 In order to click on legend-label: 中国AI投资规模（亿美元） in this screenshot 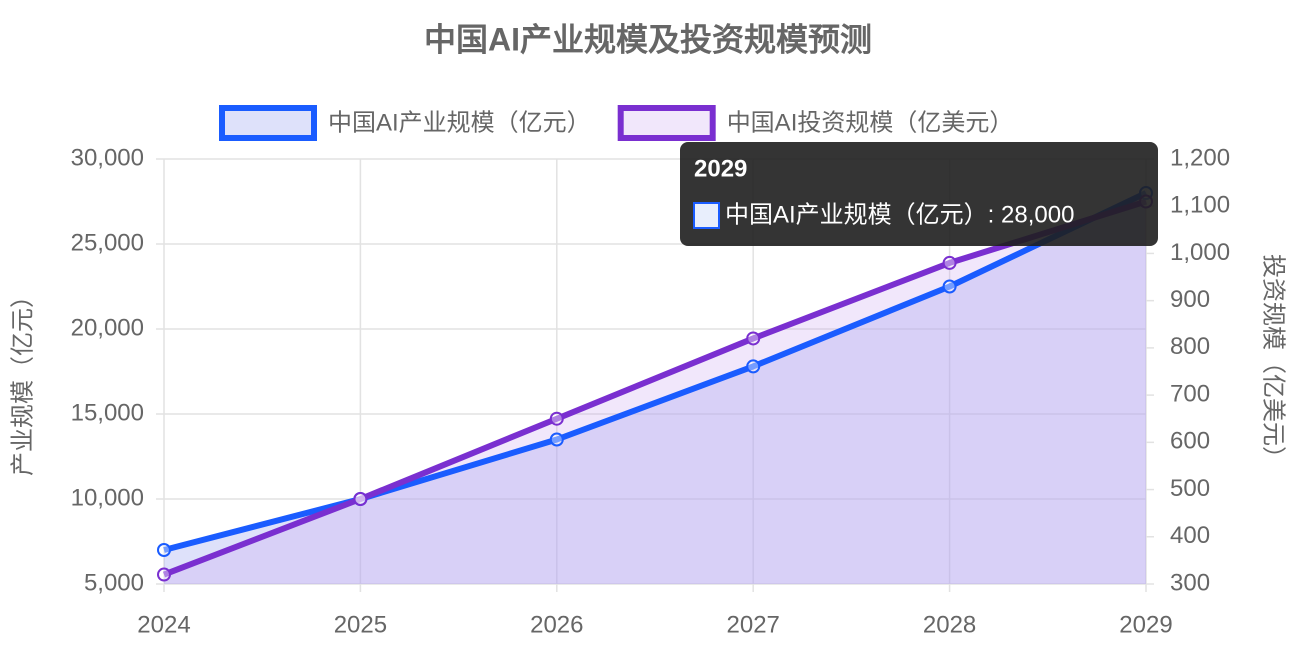, I will do `click(870, 122)`.